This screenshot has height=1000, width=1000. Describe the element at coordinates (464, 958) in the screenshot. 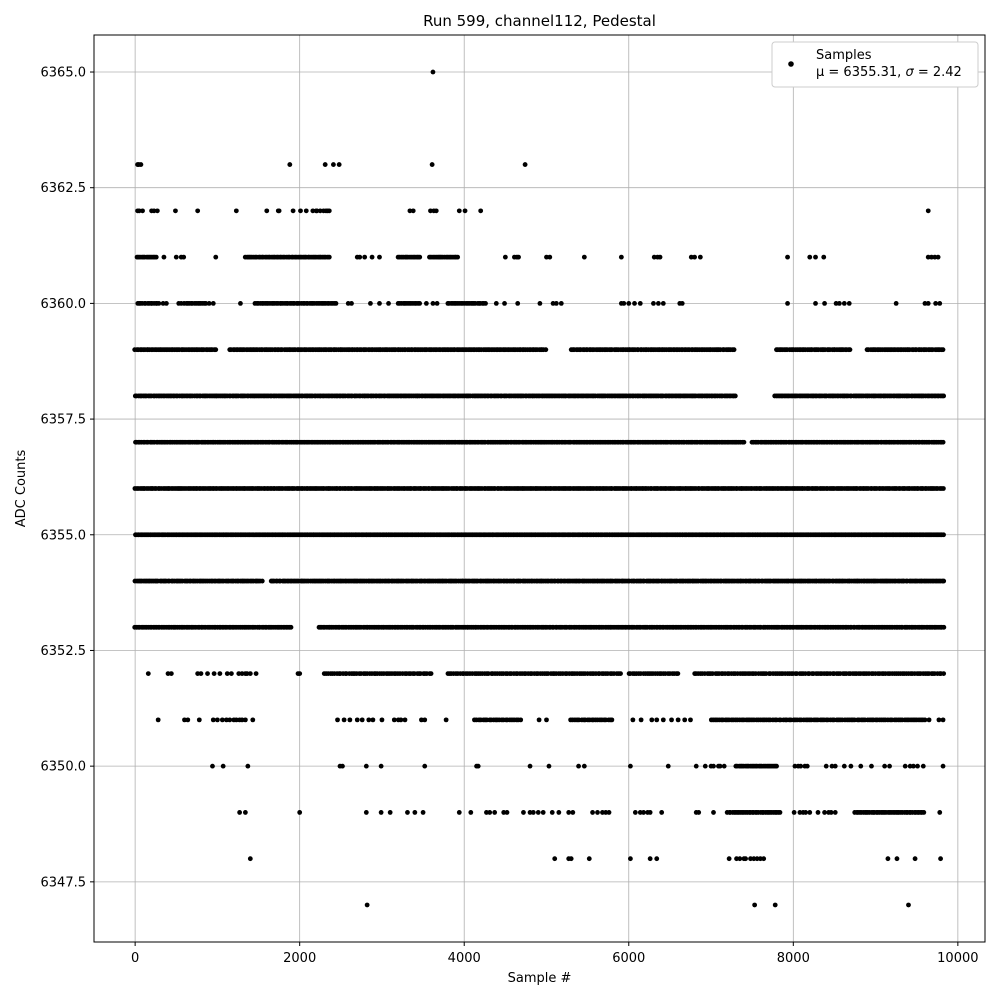

I see `x-tick-label: 4000` at that location.